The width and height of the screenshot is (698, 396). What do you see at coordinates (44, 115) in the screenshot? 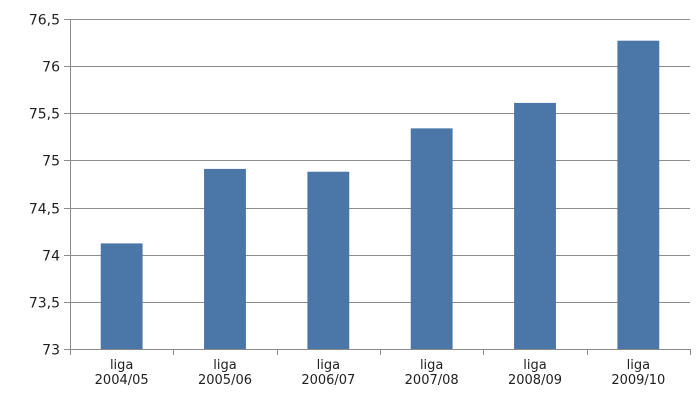
I see `y-tick-label: 75,5` at bounding box center [44, 115].